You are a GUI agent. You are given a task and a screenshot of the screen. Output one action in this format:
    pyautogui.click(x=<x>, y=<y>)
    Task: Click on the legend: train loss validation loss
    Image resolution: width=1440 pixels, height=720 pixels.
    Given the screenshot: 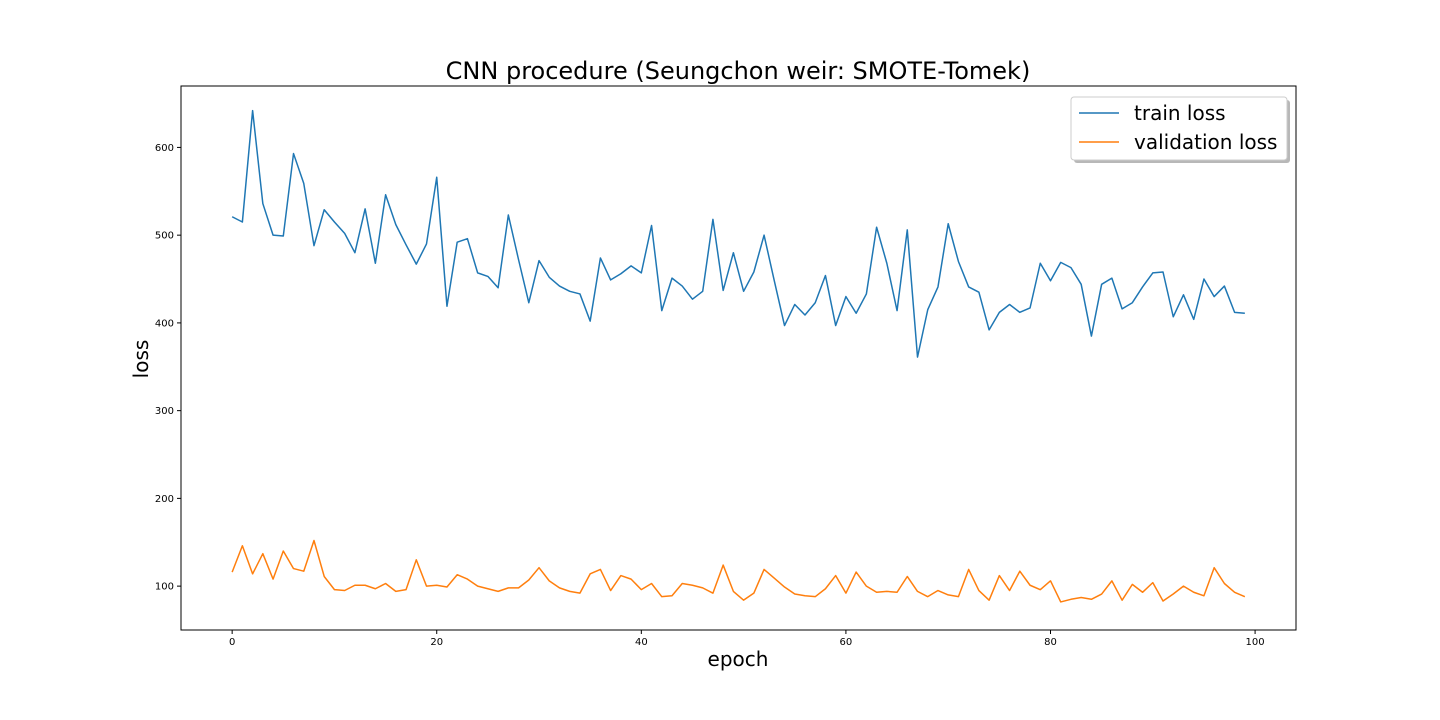 What is the action you would take?
    pyautogui.click(x=1180, y=129)
    